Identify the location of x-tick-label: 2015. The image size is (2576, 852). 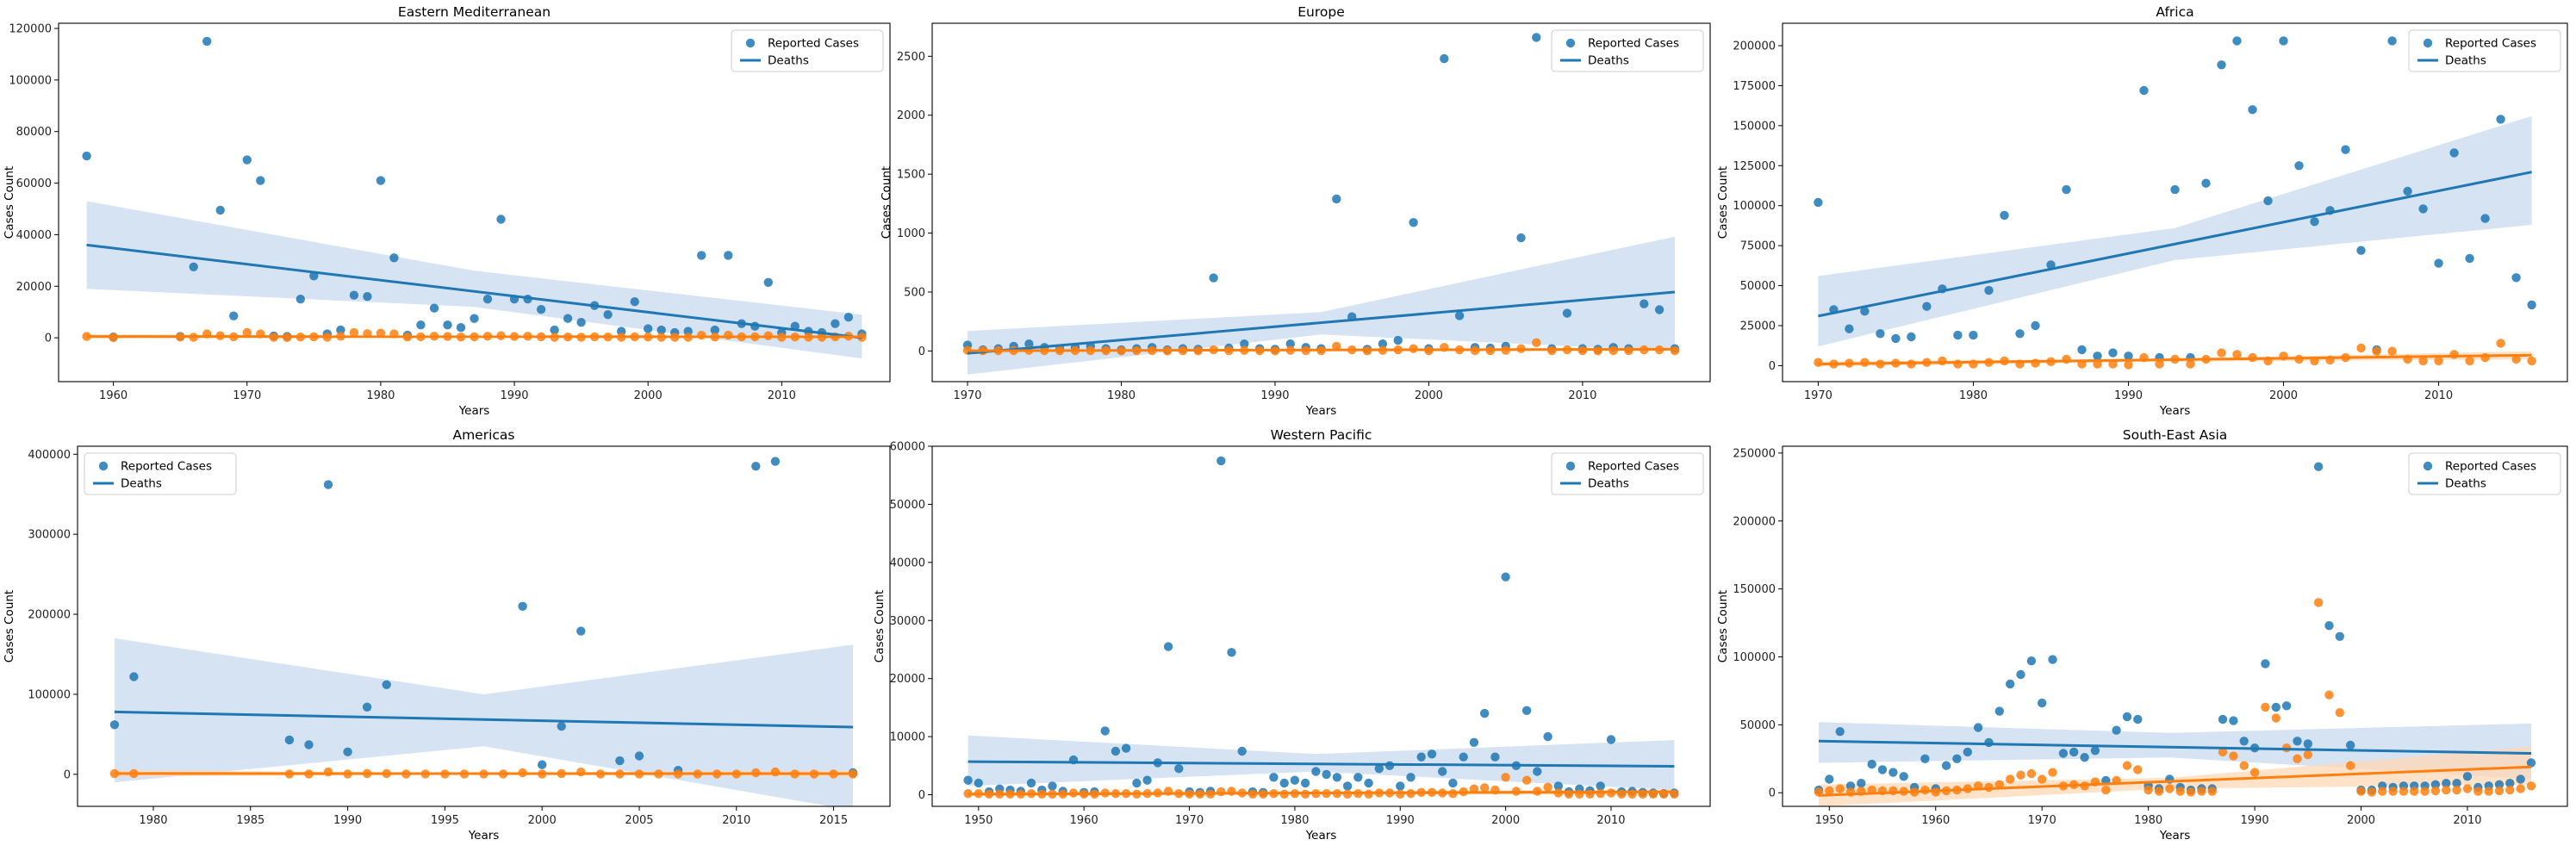
(834, 821).